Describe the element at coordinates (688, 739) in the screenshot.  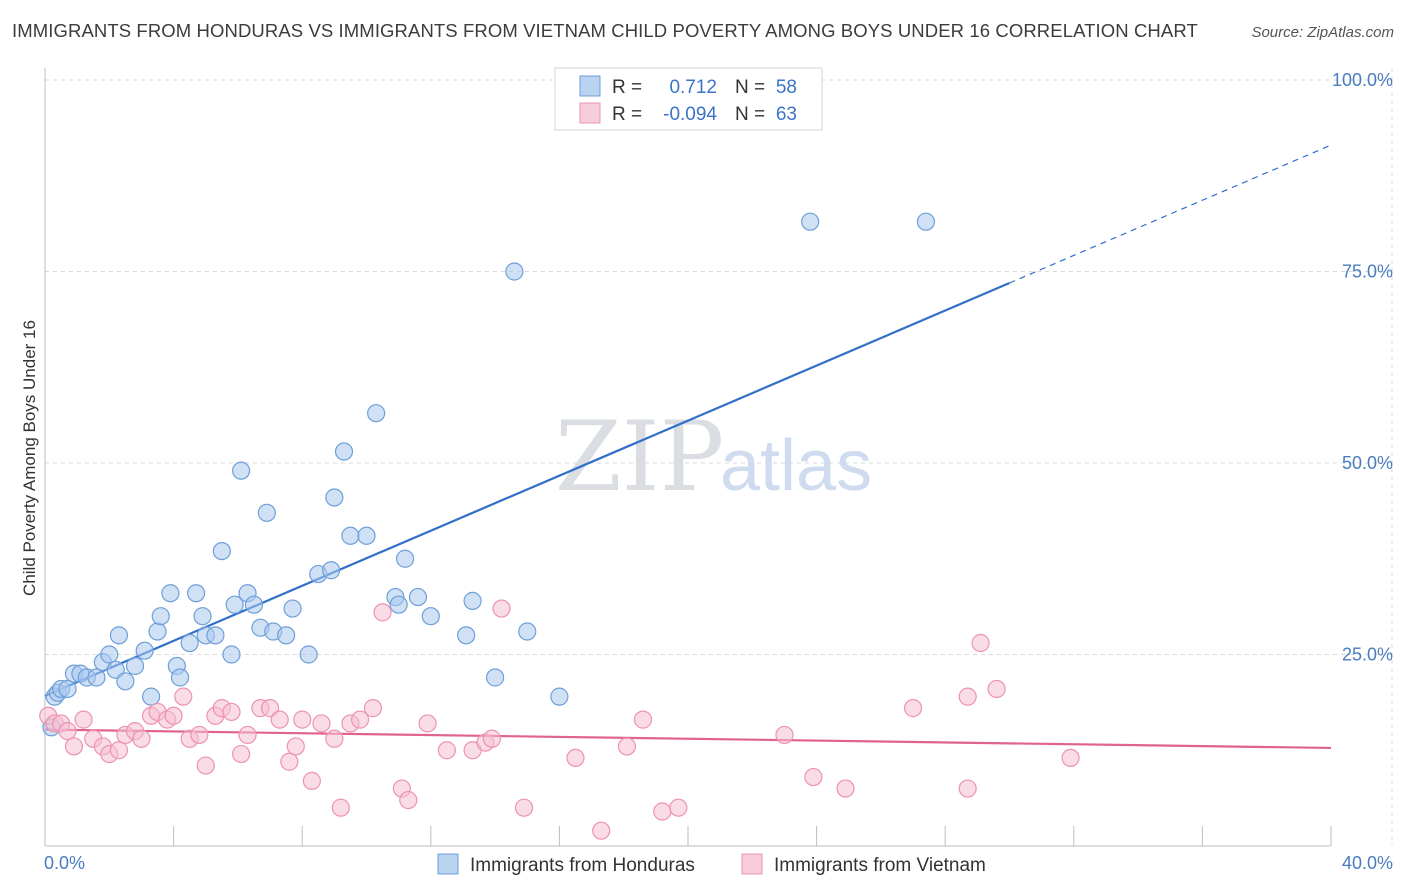
I see `vietnam-trend-line` at that location.